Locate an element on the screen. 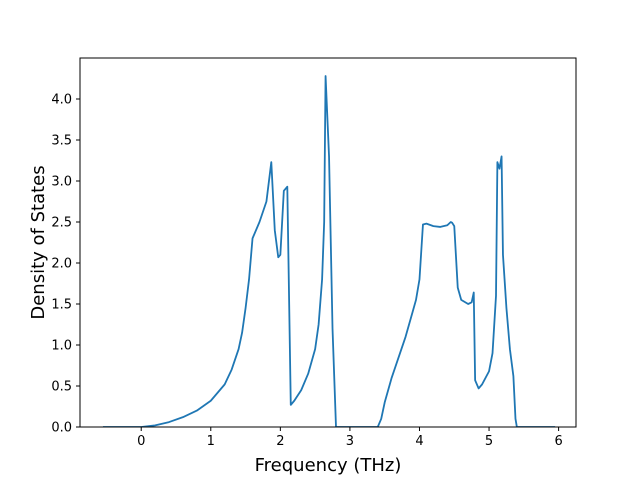  y-tick-label: 1.0 is located at coordinates (61, 346).